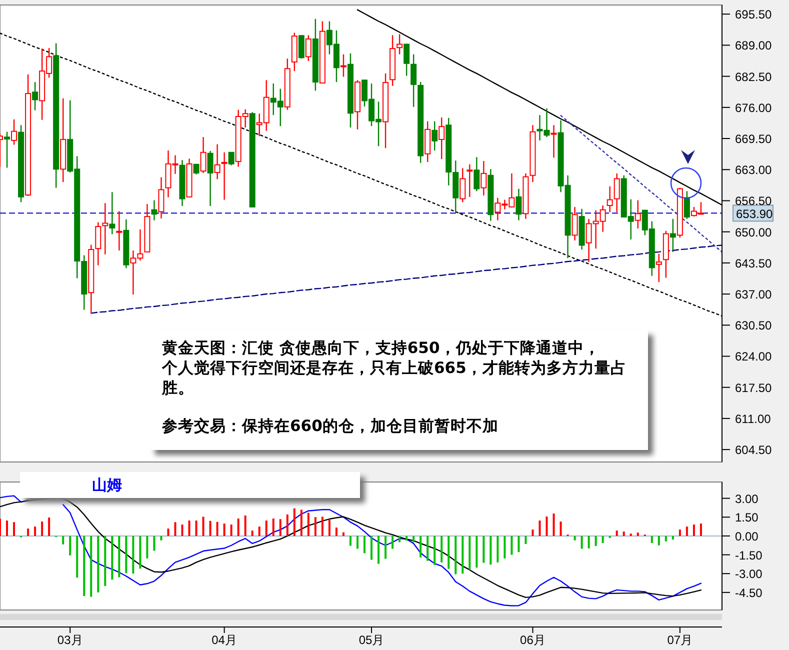 This screenshot has height=650, width=789. What do you see at coordinates (753, 295) in the screenshot?
I see `y-tick-label: 637.00` at bounding box center [753, 295].